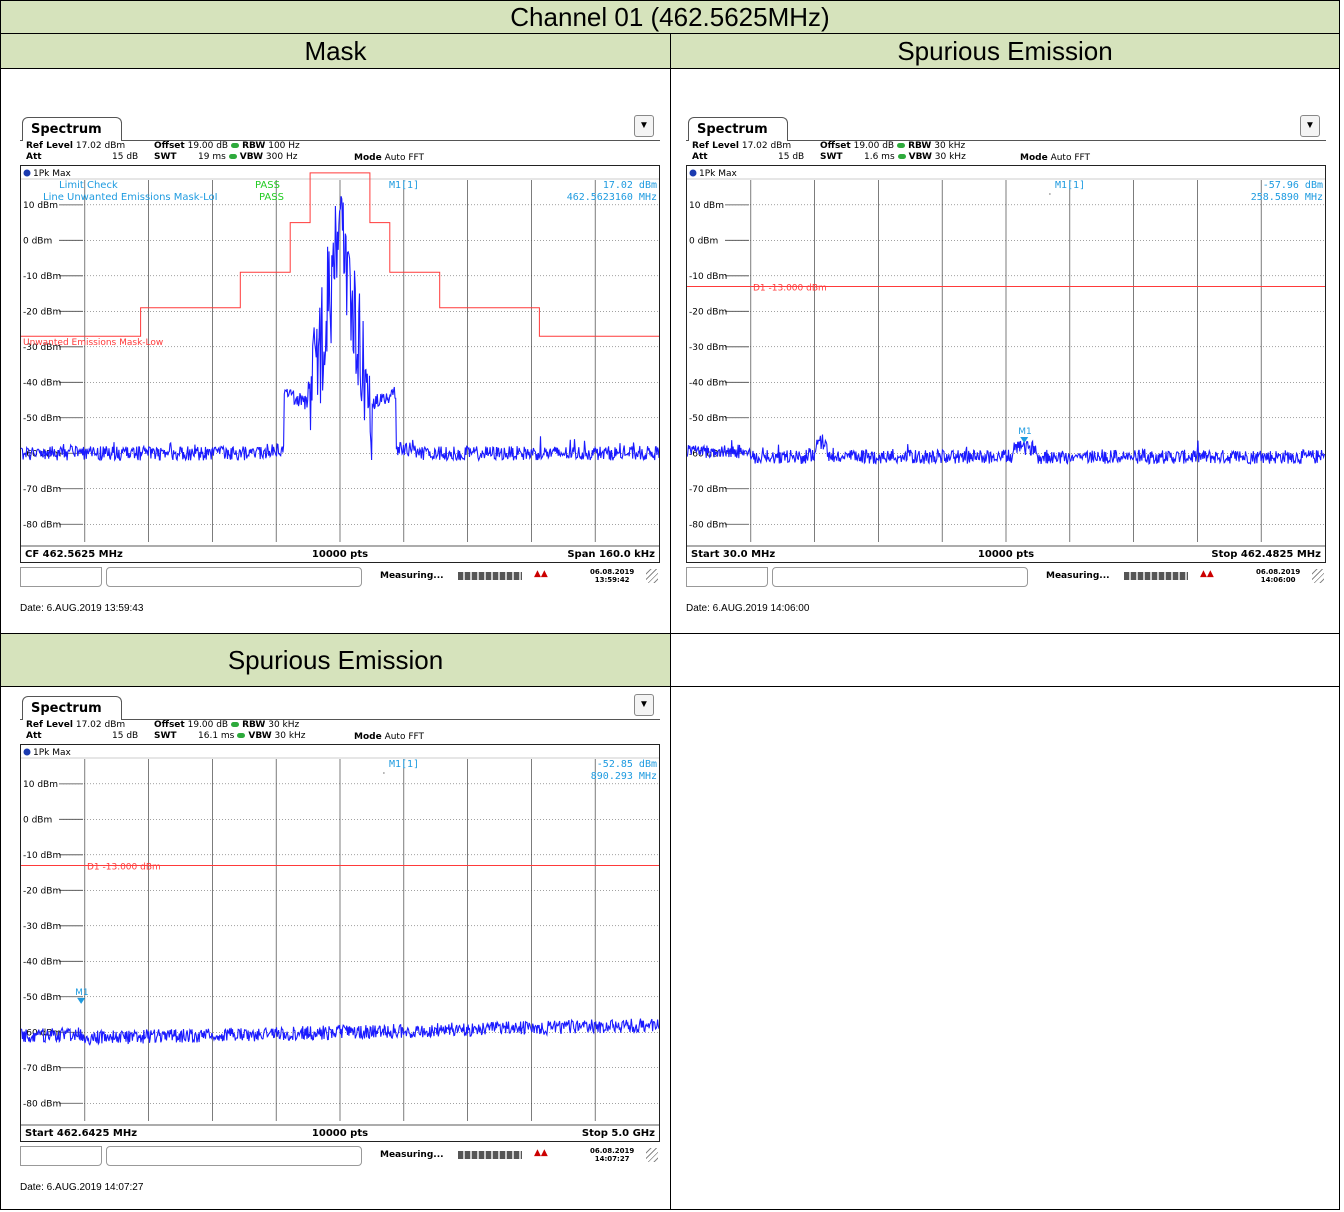 This screenshot has height=1212, width=1344. I want to click on marker-level: -57.96 dBm, so click(1293, 185).